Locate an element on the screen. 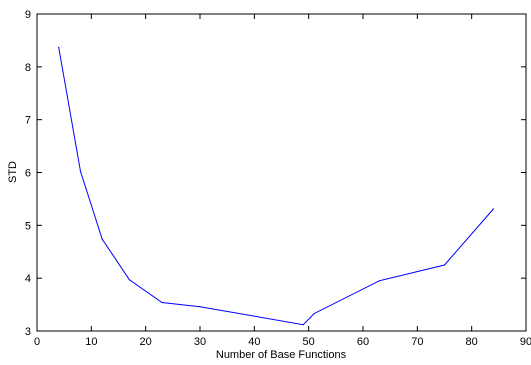 The image size is (531, 365). x-tick-label: 90 is located at coordinates (525, 342).